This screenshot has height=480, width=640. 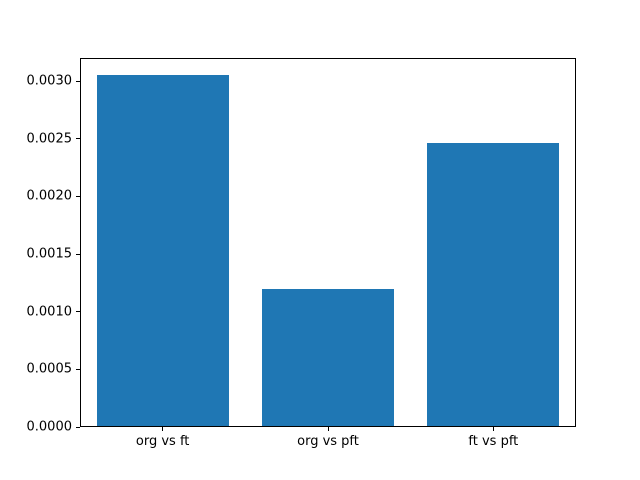 I want to click on y-tick-label: 0.0010, so click(x=49, y=312).